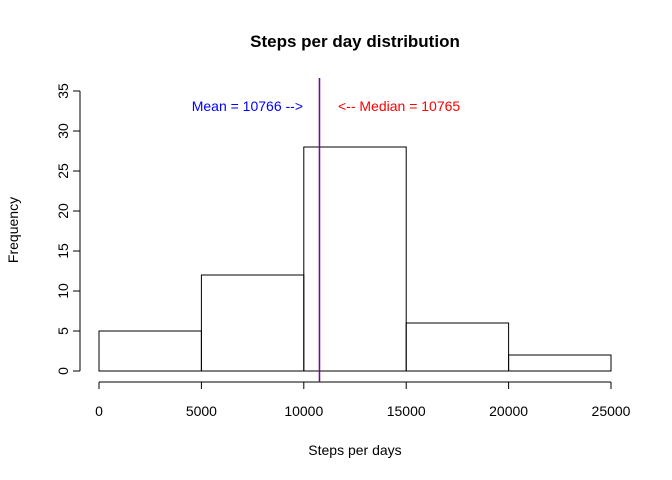 The image size is (672, 480). What do you see at coordinates (201, 411) in the screenshot?
I see `x-tick-label: 5000` at bounding box center [201, 411].